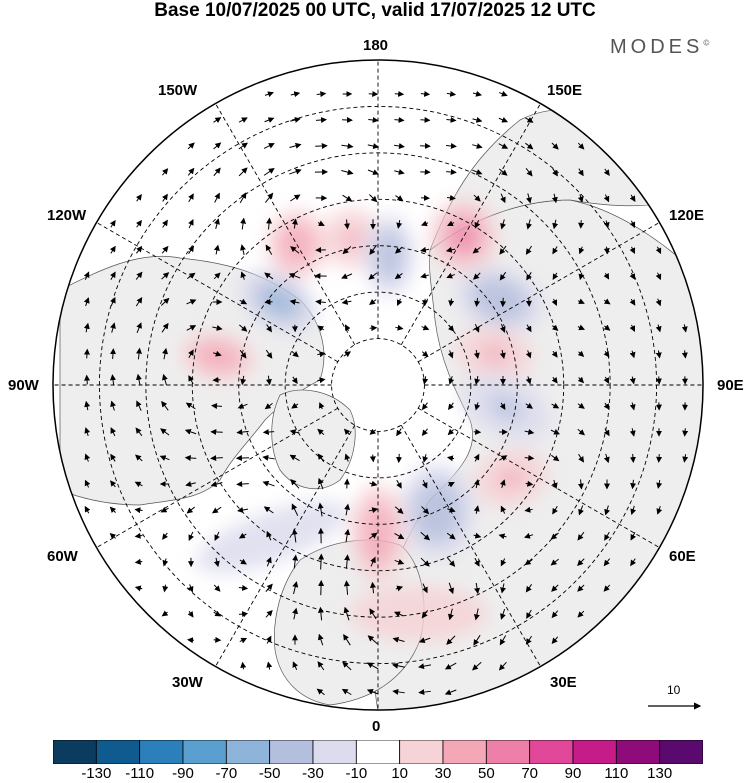 This screenshot has width=750, height=783. I want to click on colorbar-tick-label: 130, so click(660, 773).